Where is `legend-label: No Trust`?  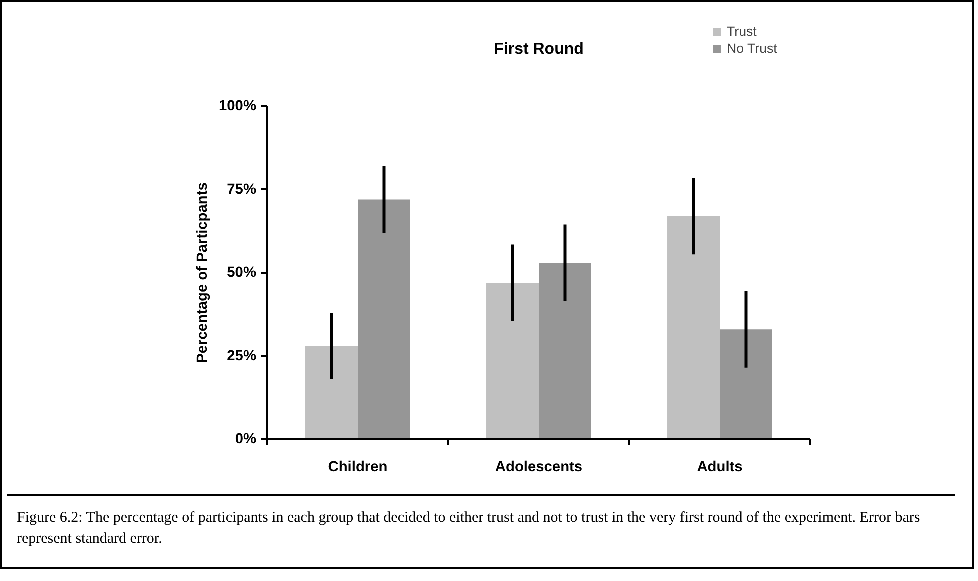 legend-label: No Trust is located at coordinates (752, 48).